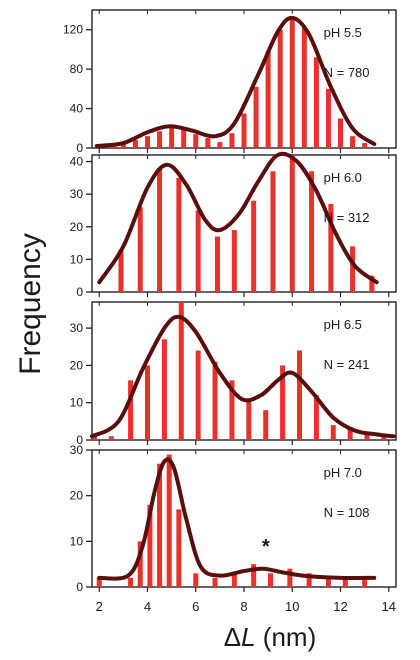 The width and height of the screenshot is (420, 660). What do you see at coordinates (30, 304) in the screenshot?
I see `y-axis-label: Frequency` at bounding box center [30, 304].